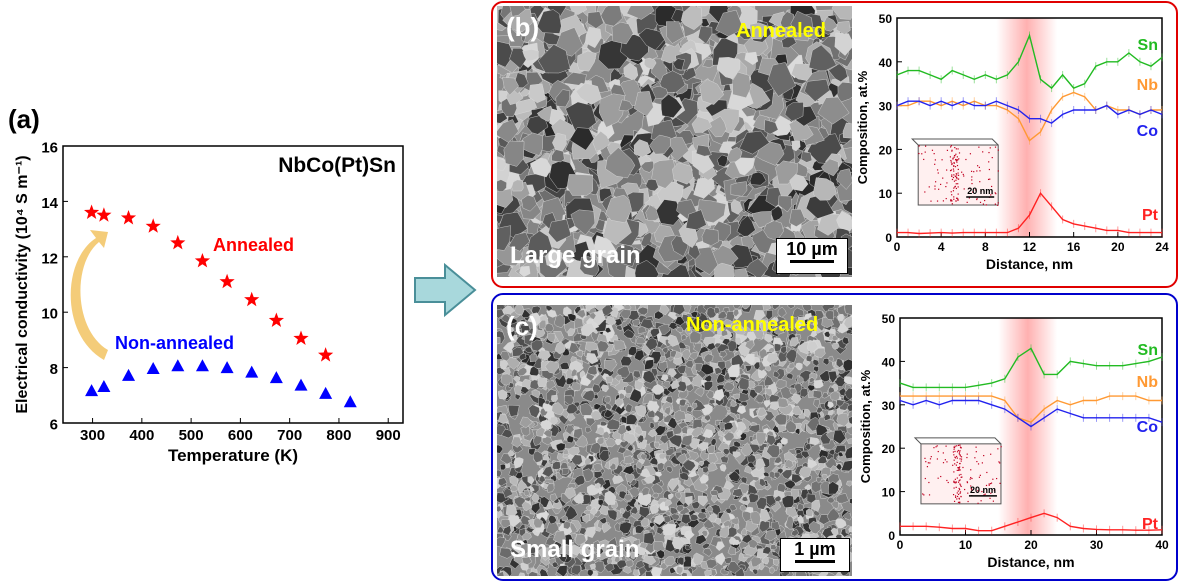  What do you see at coordinates (1148, 131) in the screenshot?
I see `series-label-co: Co` at bounding box center [1148, 131].